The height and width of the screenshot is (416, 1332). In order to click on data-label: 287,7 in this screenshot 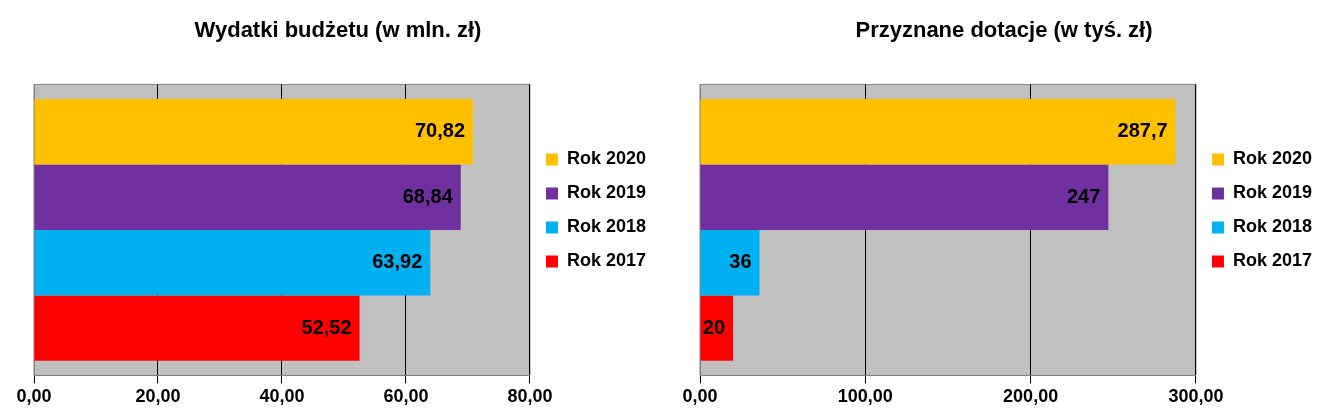, I will do `click(1142, 130)`.